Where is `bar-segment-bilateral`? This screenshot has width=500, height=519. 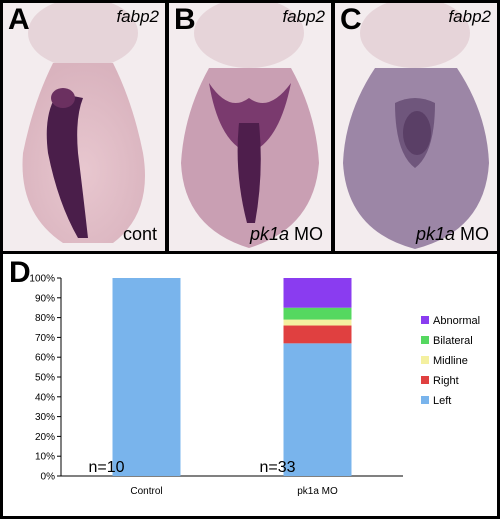 bar-segment-bilateral is located at coordinates (317, 313).